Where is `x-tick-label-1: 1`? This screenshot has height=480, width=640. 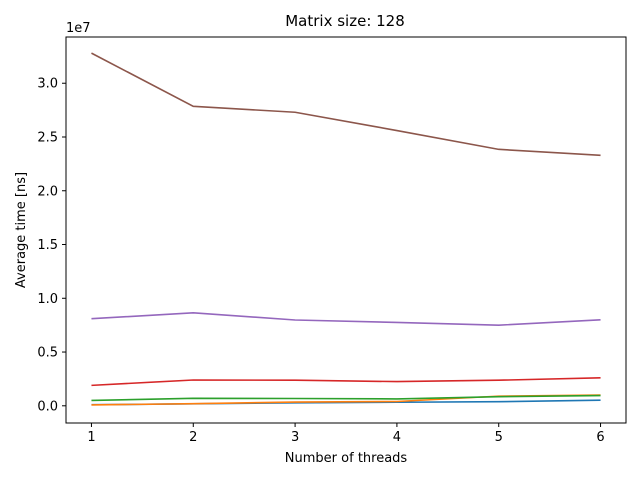
x-tick-label-1: 1 is located at coordinates (91, 437).